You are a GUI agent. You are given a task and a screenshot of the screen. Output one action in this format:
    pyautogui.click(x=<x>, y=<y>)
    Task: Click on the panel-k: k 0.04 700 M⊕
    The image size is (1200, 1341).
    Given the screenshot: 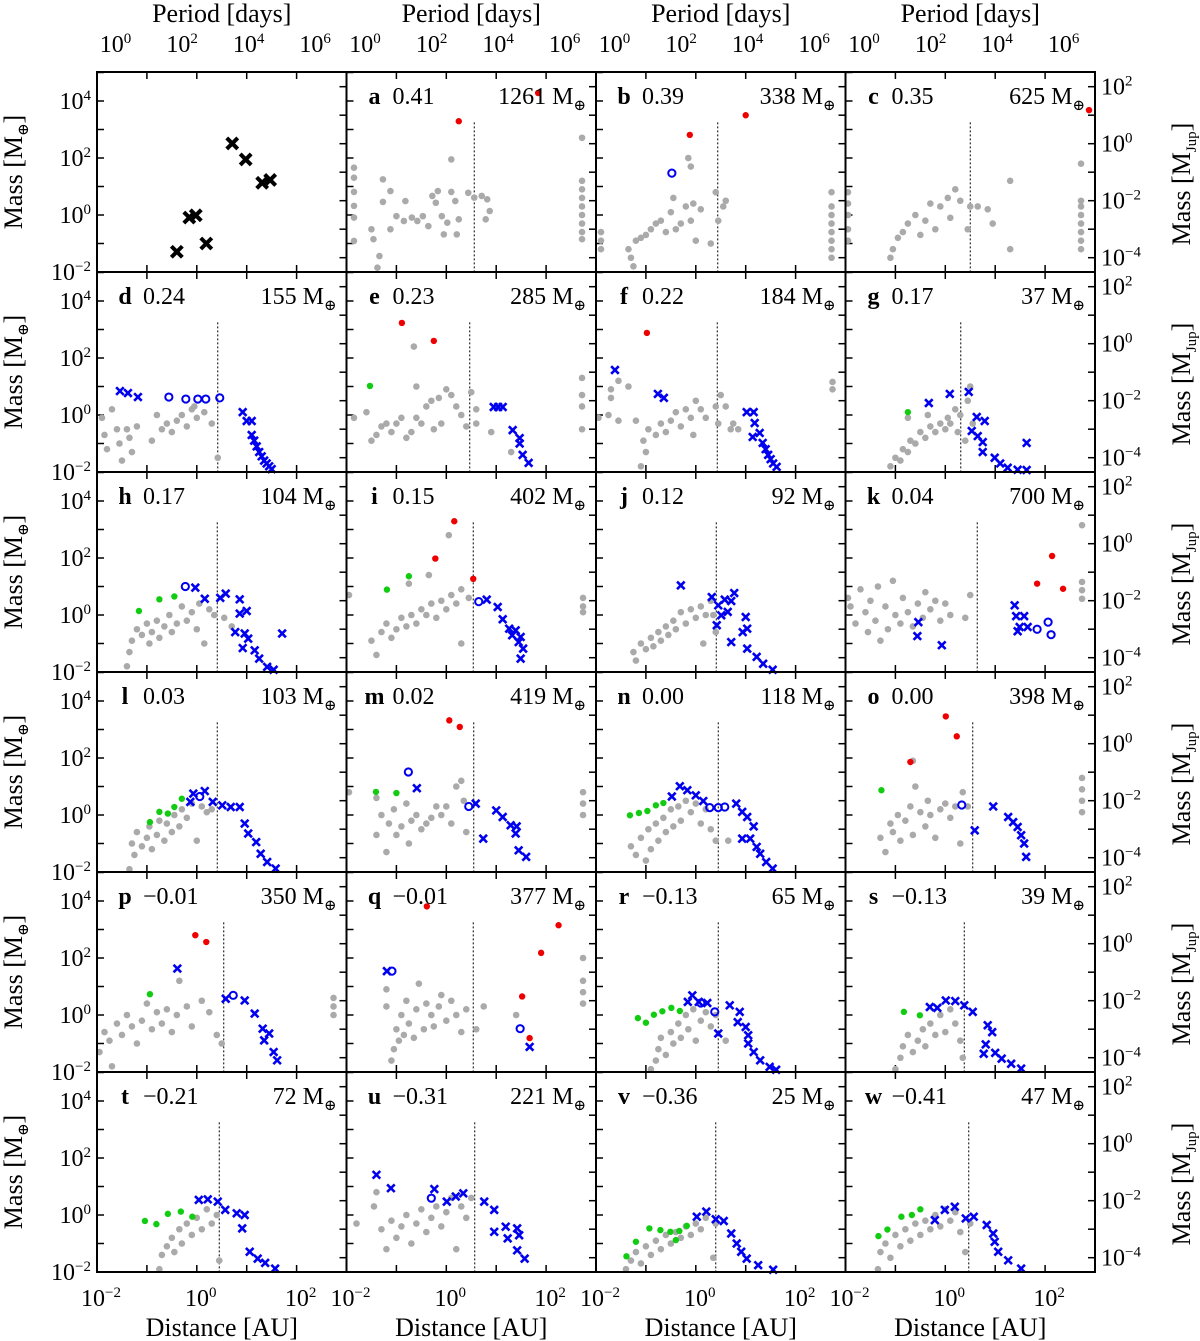 What is the action you would take?
    pyautogui.click(x=970, y=572)
    